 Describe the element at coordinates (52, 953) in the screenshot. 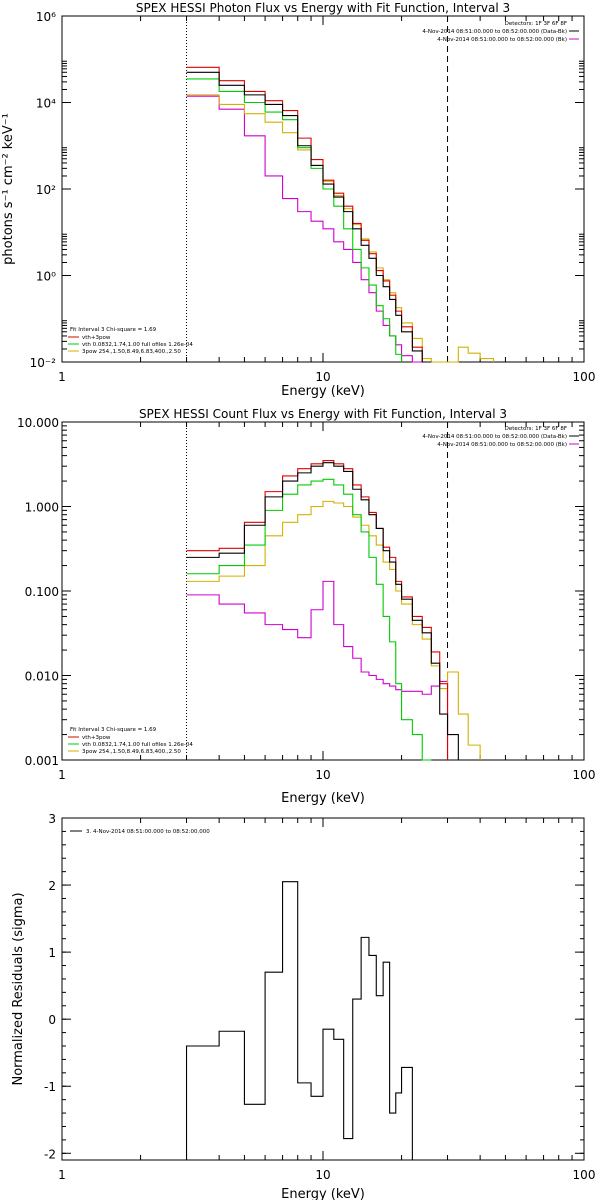

I see `y-tick-label: 1` at that location.